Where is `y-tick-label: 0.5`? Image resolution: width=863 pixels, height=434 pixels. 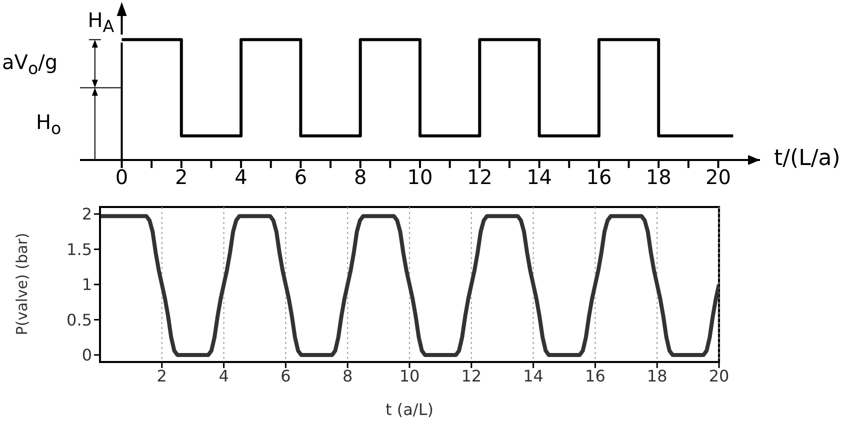
y-tick-label: 0.5 is located at coordinates (79, 320).